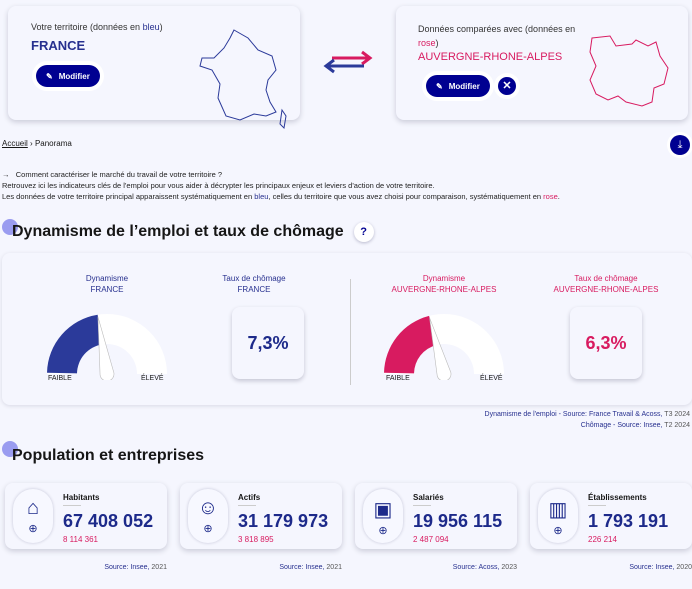 Image resolution: width=692 pixels, height=589 pixels. Describe the element at coordinates (602, 539) in the screenshot. I see `stat-compare-value: 226 214` at that location.